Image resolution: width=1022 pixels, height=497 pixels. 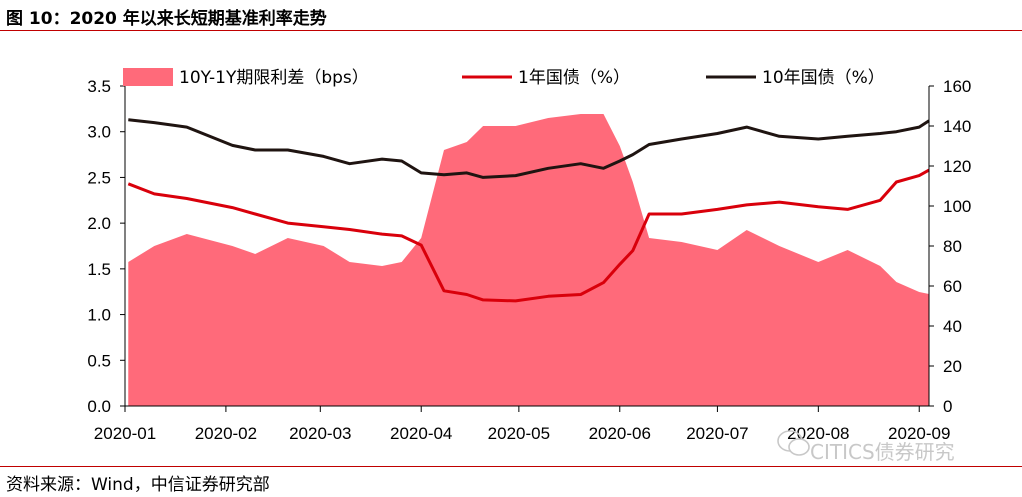 I want to click on left-tick-label: 1.5, so click(x=99, y=269).